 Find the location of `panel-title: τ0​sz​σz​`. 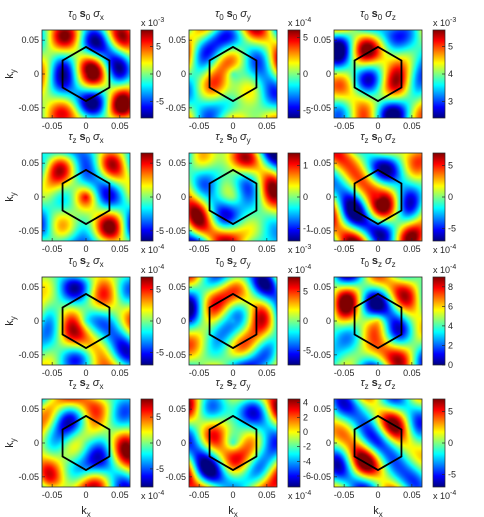

panel-title: τ0​sz​σz​ is located at coordinates (377, 262).